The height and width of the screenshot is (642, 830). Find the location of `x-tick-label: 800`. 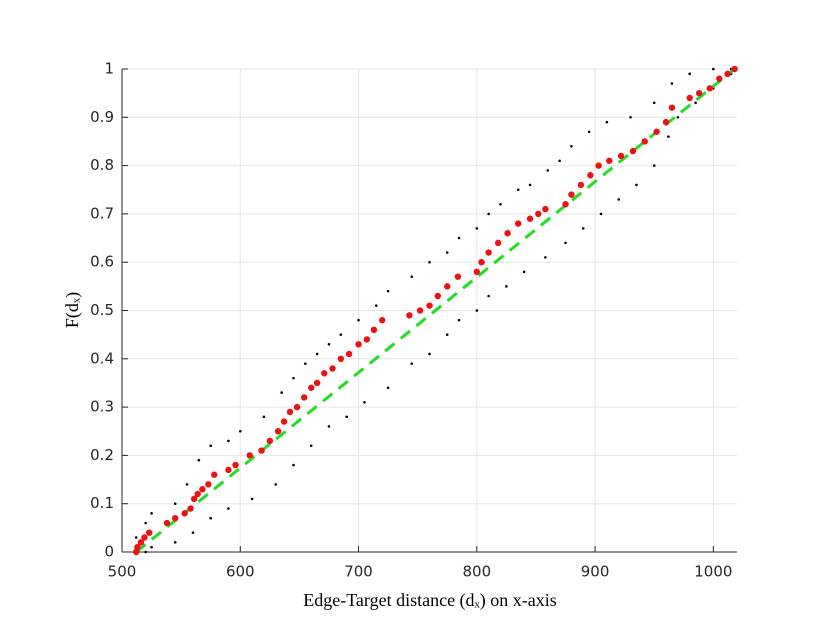

x-tick-label: 800 is located at coordinates (476, 572).